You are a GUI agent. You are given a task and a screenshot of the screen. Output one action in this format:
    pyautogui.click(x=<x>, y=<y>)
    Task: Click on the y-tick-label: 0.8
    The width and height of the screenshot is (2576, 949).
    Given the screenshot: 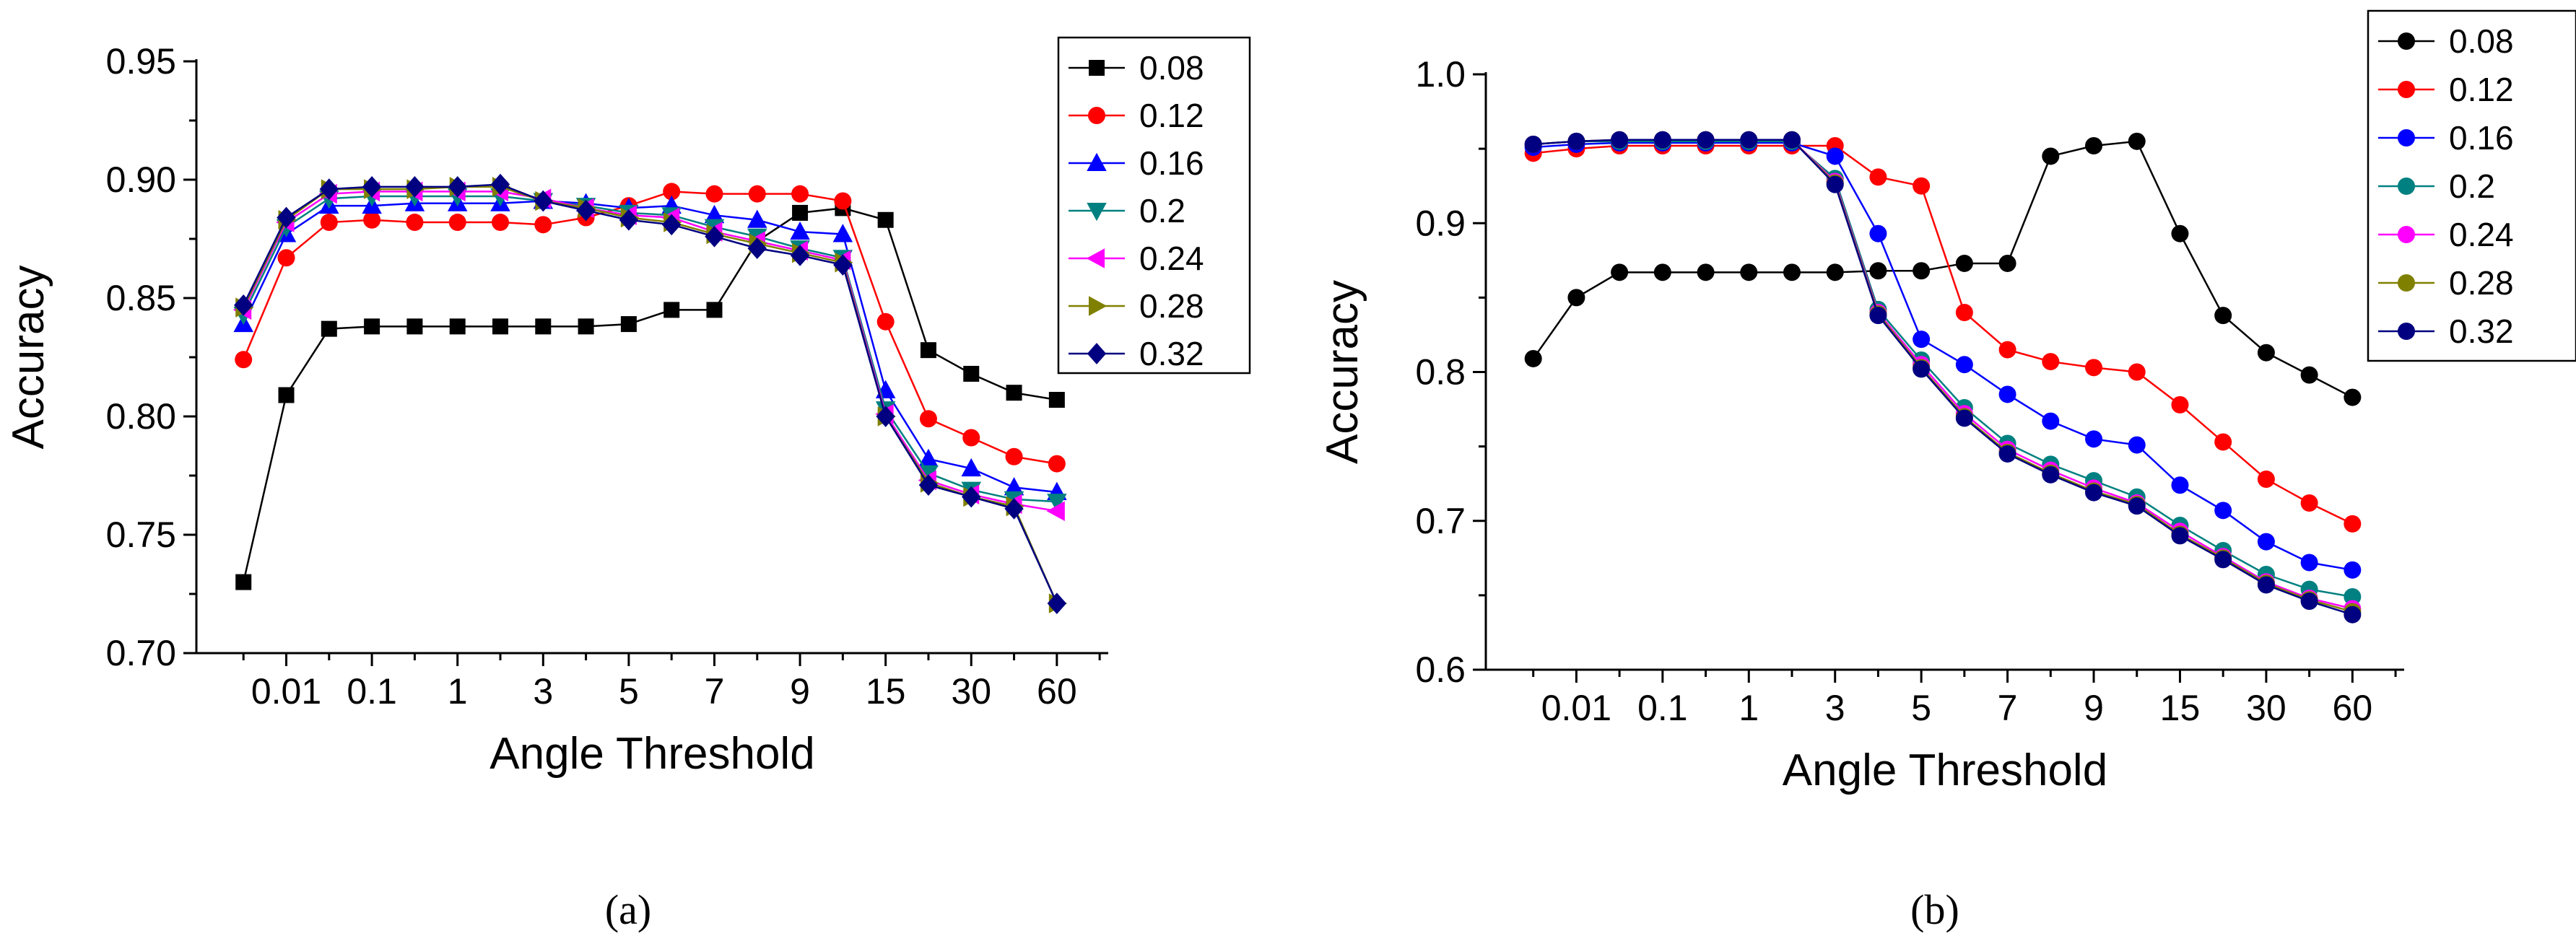 What is the action you would take?
    pyautogui.click(x=1440, y=373)
    